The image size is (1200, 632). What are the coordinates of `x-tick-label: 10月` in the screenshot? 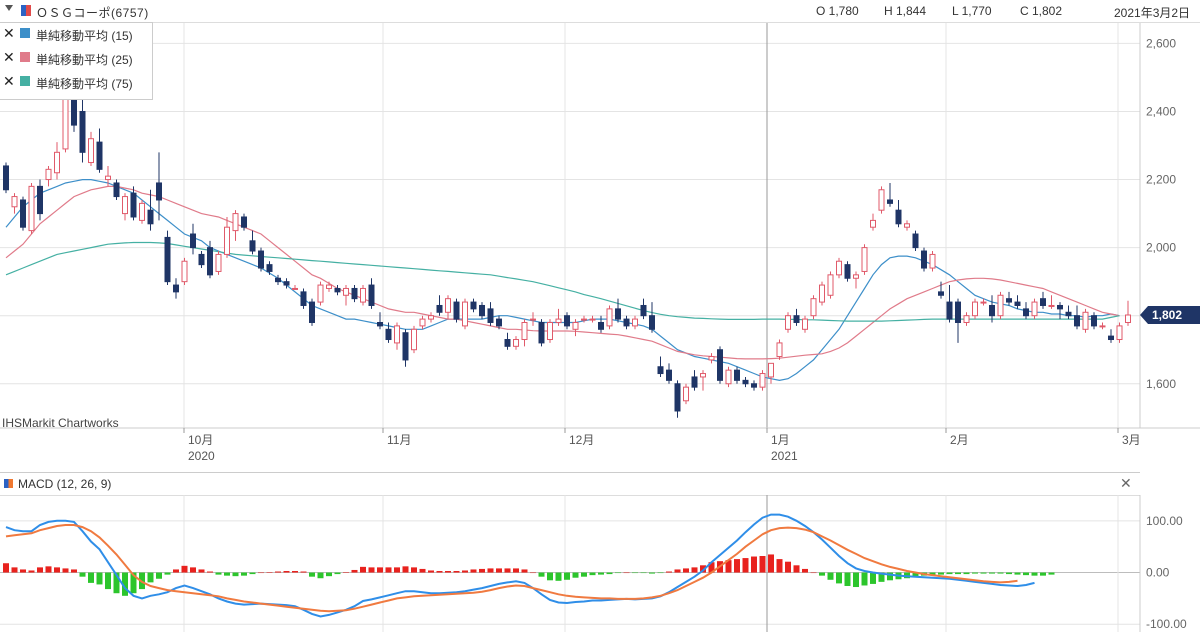 It's located at (200, 440).